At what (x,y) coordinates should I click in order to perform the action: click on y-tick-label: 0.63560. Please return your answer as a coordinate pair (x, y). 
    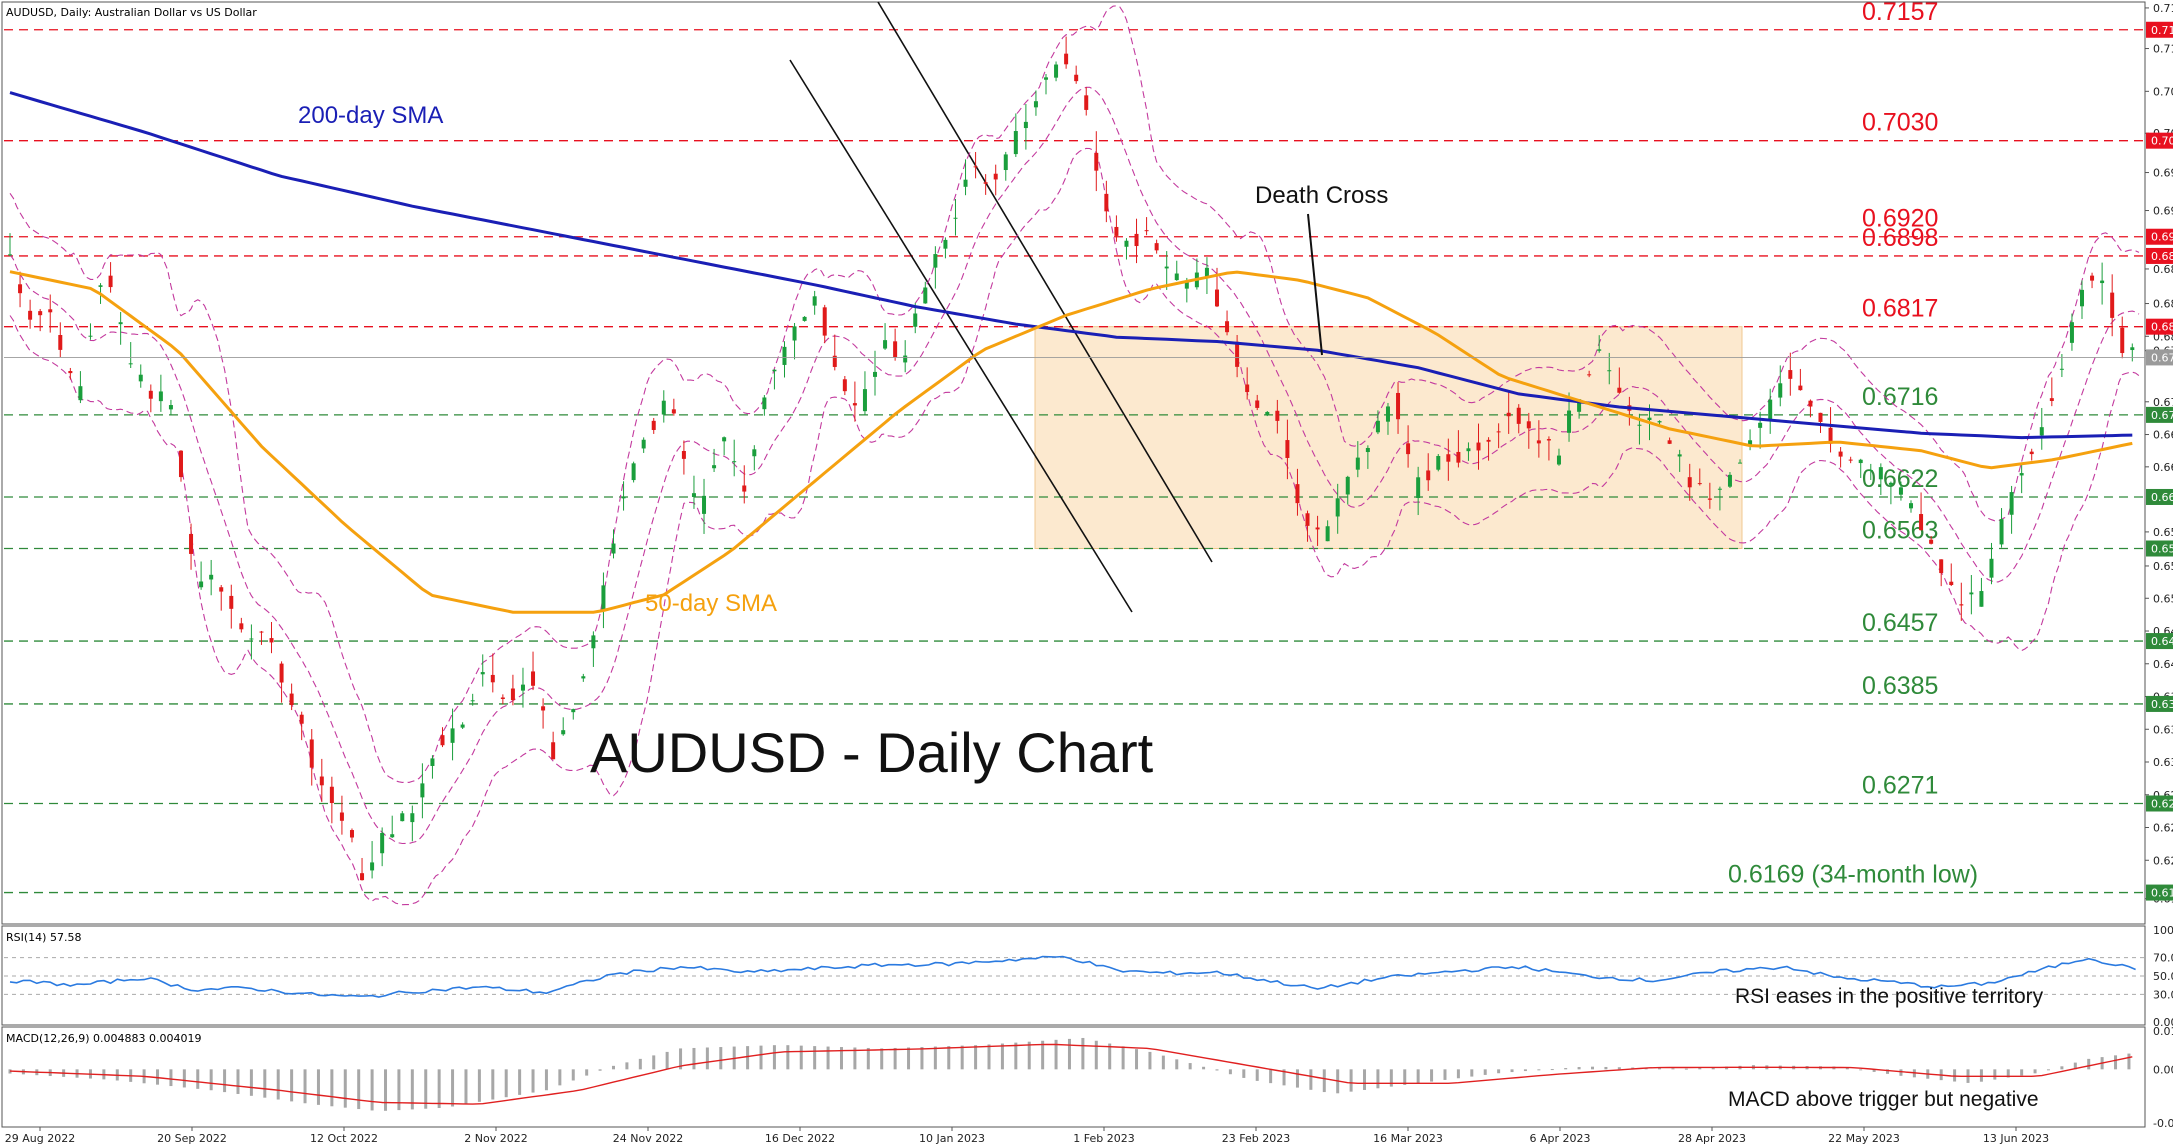
    Looking at the image, I should click on (2163, 729).